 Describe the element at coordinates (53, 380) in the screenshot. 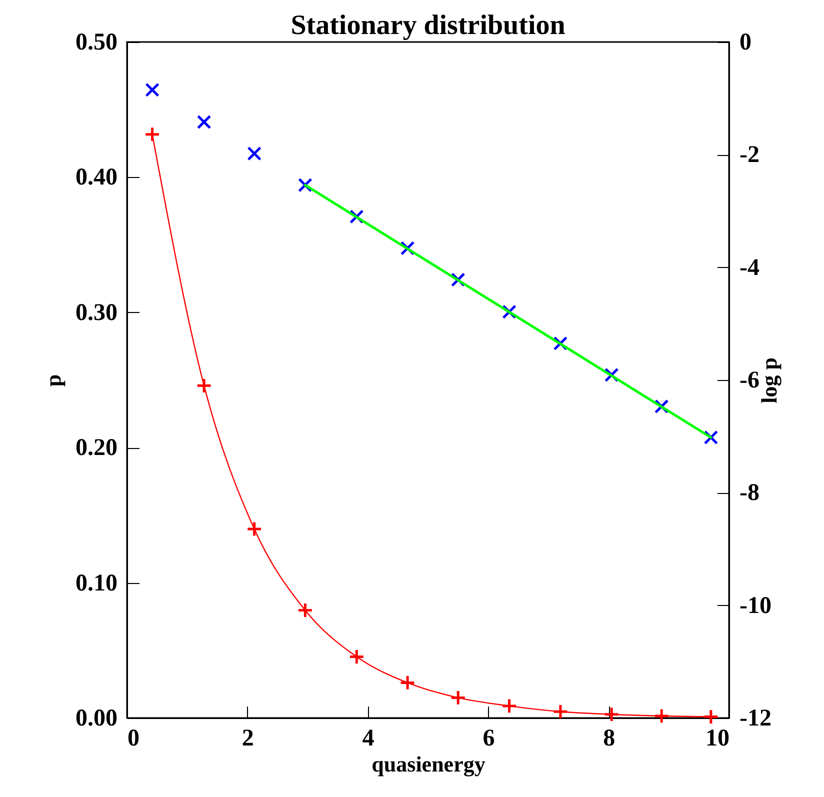

I see `y-axis-title: p` at that location.